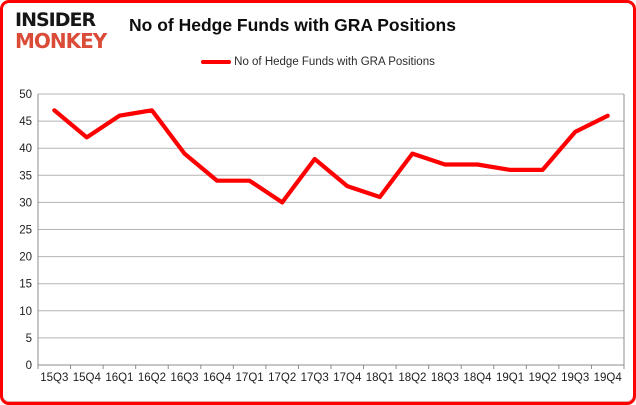  What do you see at coordinates (25, 122) in the screenshot?
I see `y-axis-tick-label: 45` at bounding box center [25, 122].